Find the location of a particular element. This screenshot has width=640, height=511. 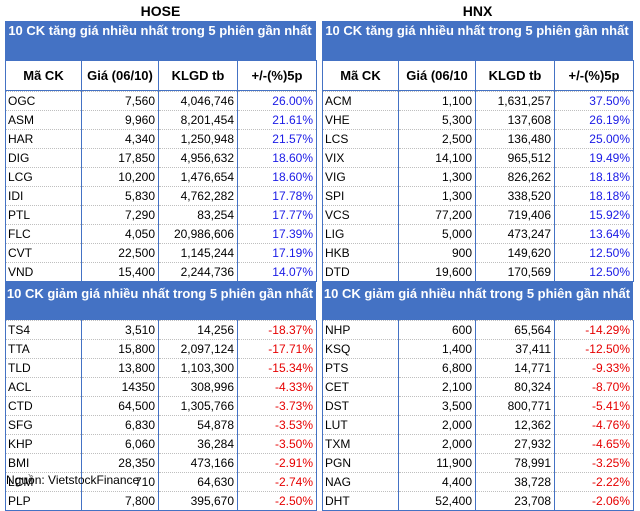

stock-symbol: PLP is located at coordinates (43, 501).